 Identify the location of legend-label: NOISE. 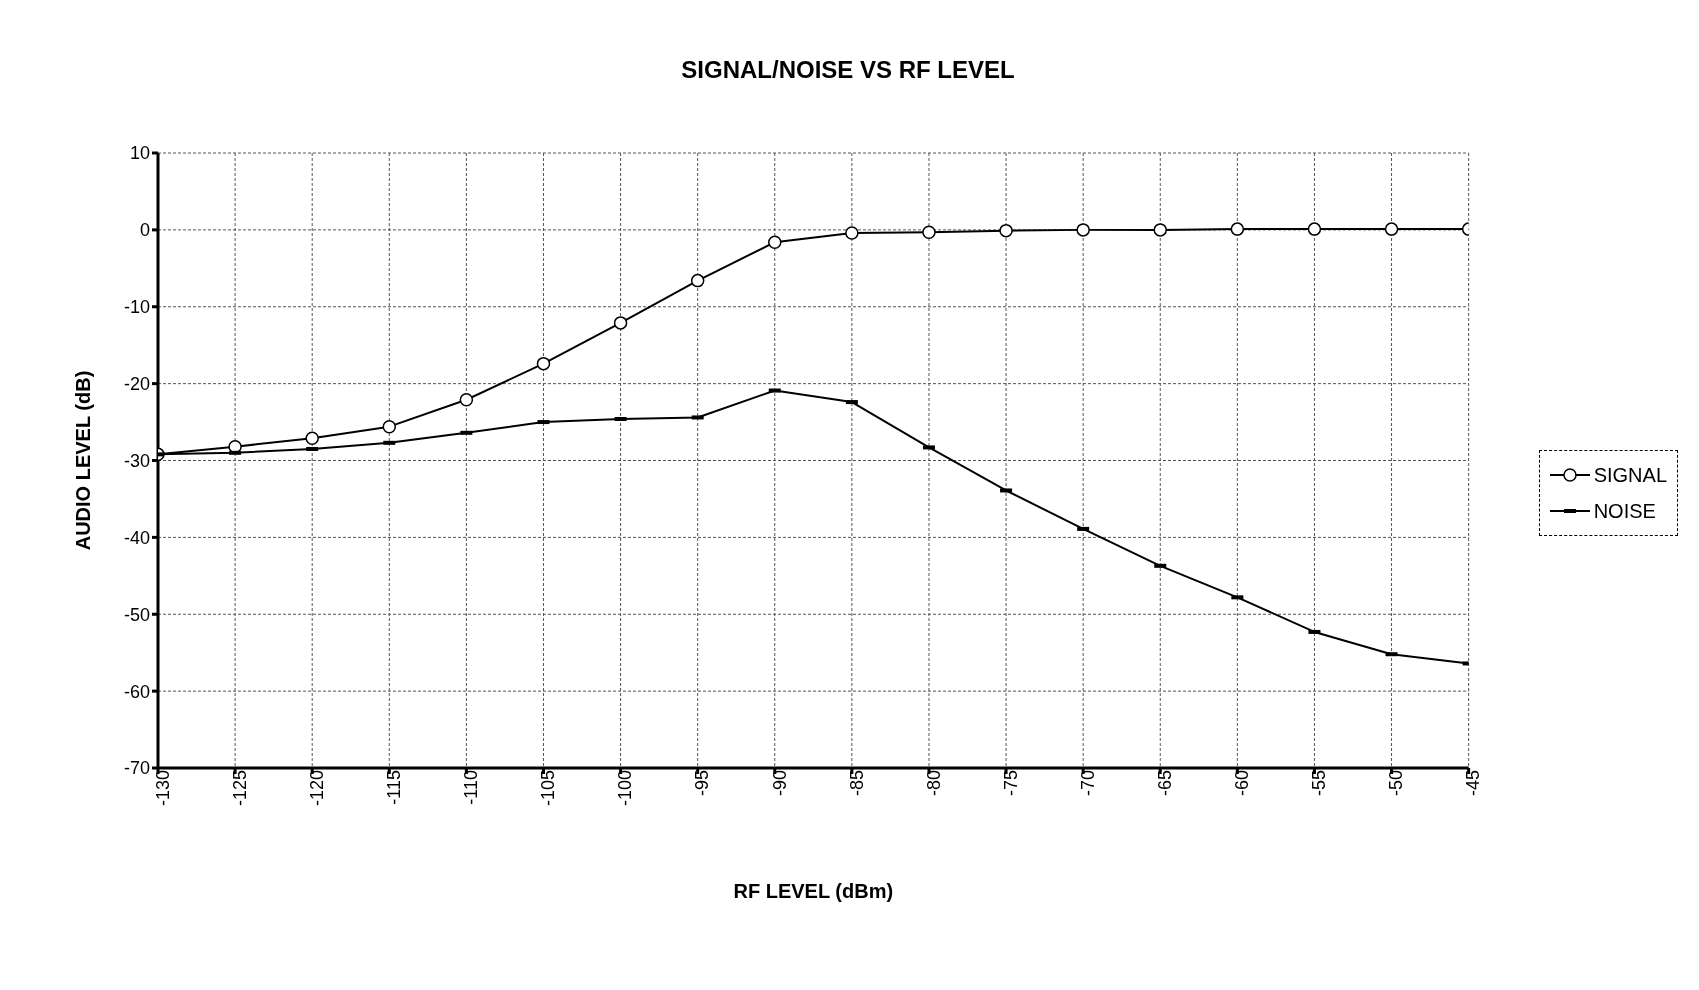
(1624, 511).